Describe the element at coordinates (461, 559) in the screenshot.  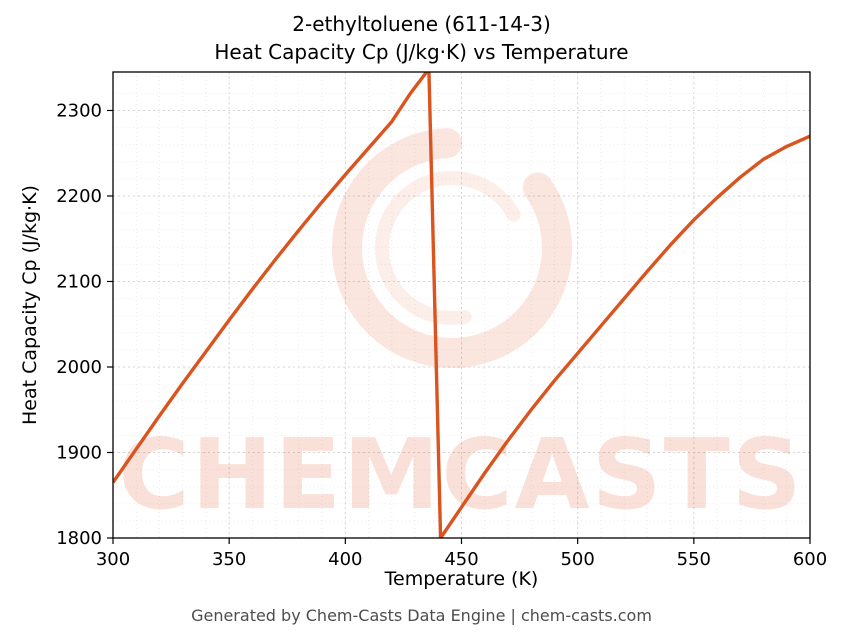
I see `x-tick-label: 450` at that location.